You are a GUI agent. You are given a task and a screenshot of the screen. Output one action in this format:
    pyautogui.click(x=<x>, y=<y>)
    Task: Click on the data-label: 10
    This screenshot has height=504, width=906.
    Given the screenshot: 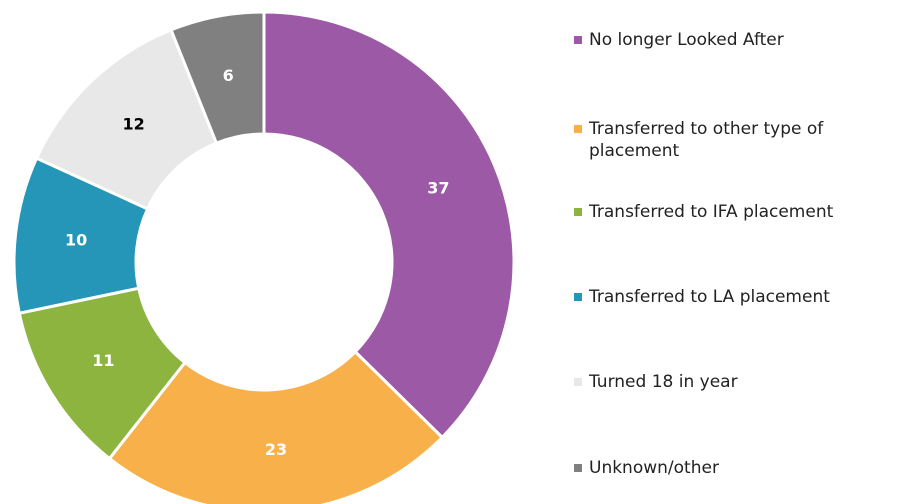 What is the action you would take?
    pyautogui.click(x=76, y=240)
    